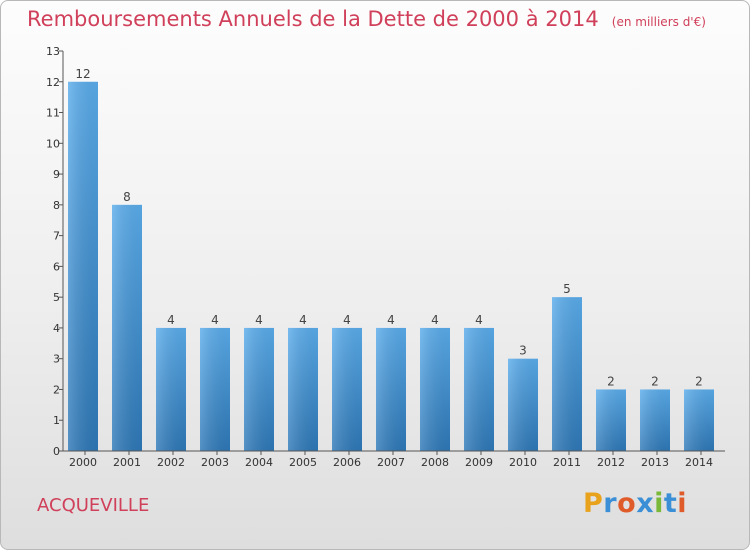  What do you see at coordinates (479, 320) in the screenshot?
I see `bar-value-label-2009: 4` at bounding box center [479, 320].